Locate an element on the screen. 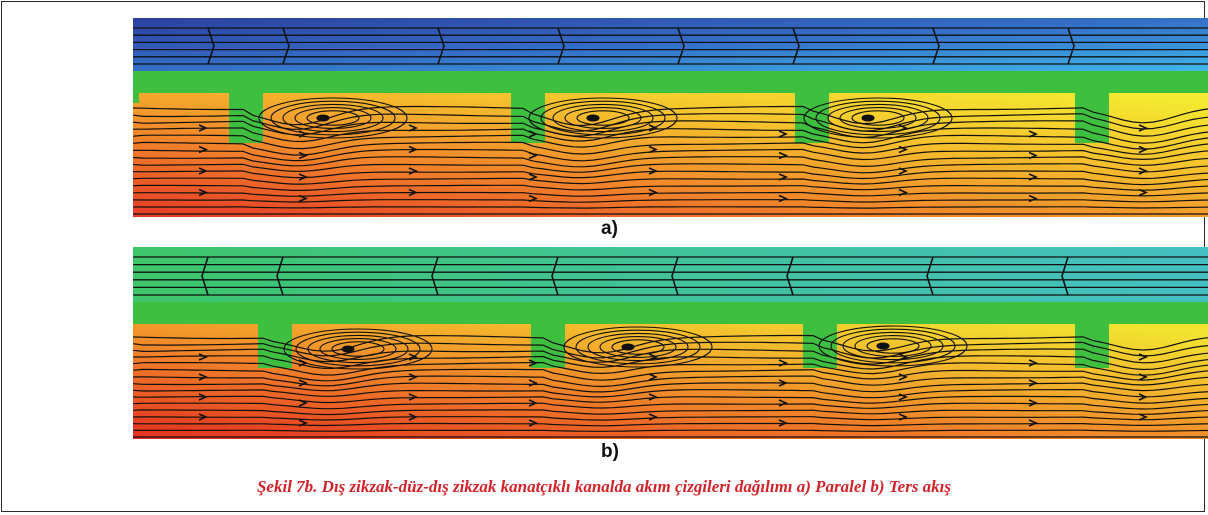 This screenshot has width=1208, height=515. cold-streamlines-a is located at coordinates (670, 46).